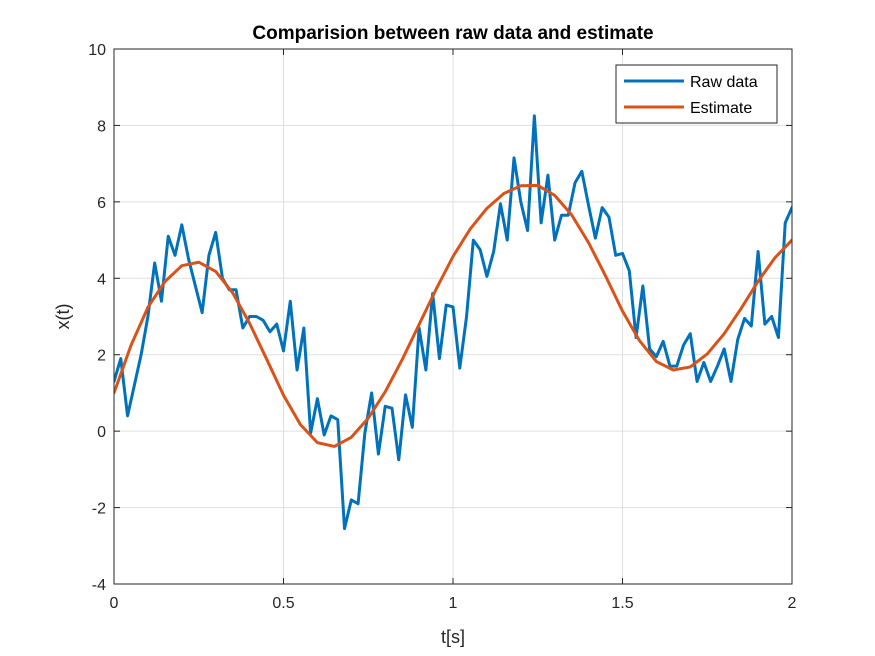  I want to click on legend-label-estimate: Estimate, so click(721, 108).